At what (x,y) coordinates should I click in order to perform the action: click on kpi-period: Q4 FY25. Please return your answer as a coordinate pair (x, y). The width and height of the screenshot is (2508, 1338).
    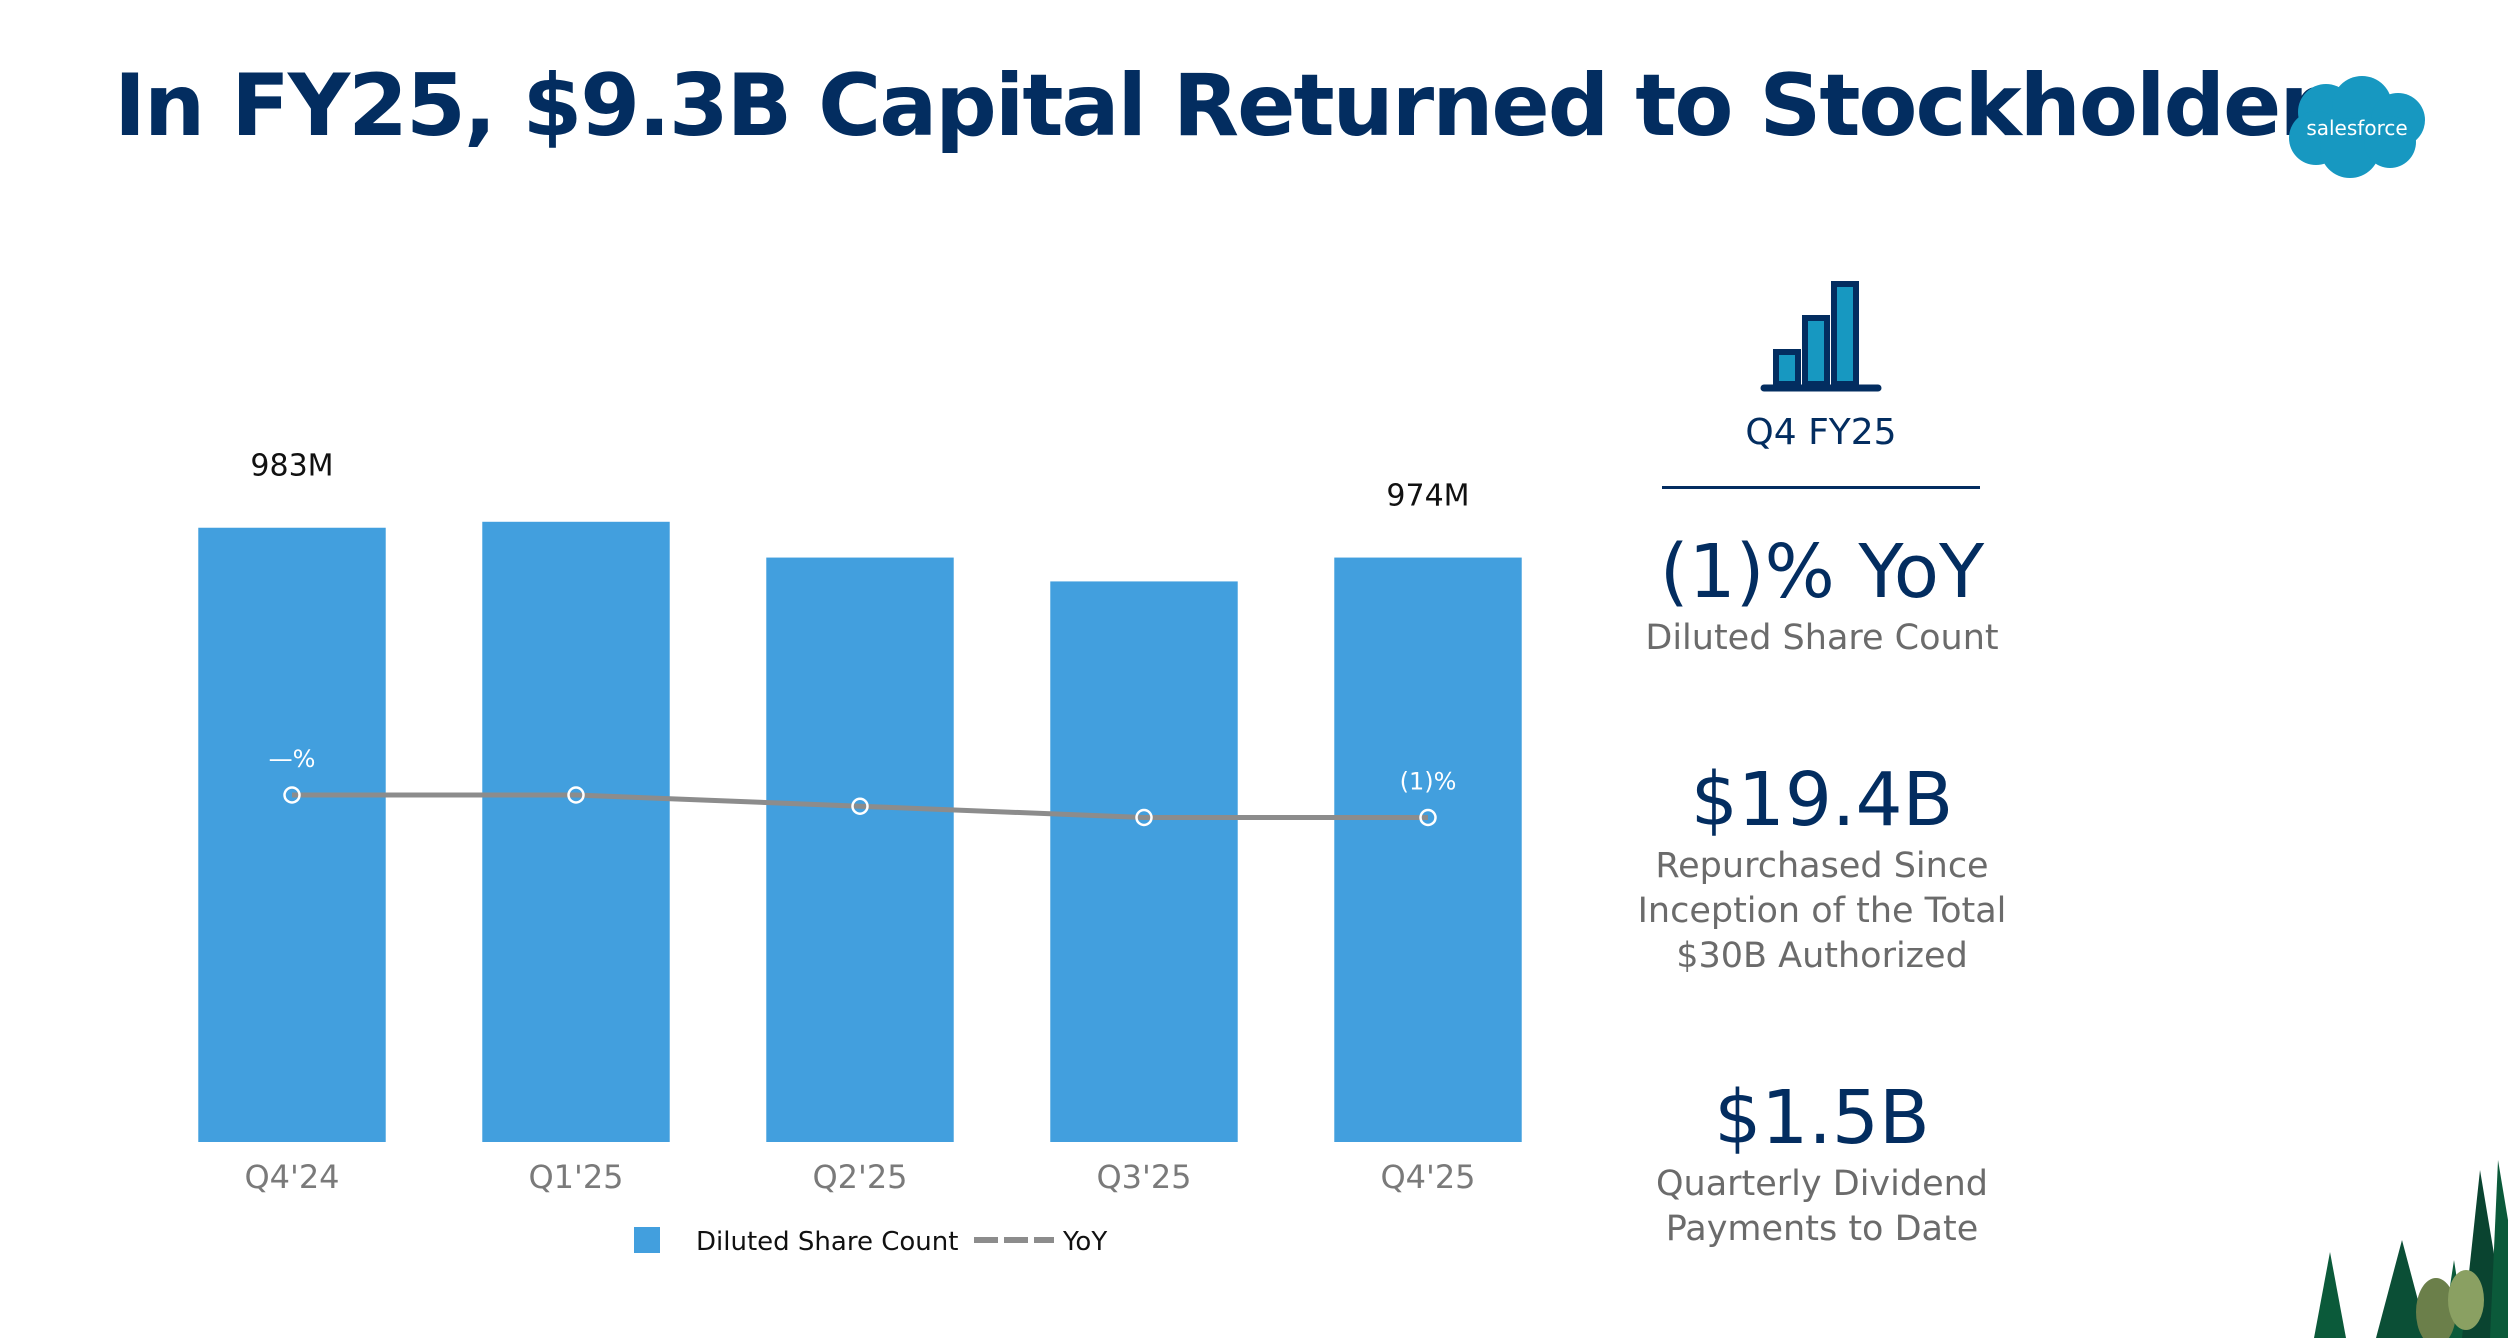
    Looking at the image, I should click on (1821, 432).